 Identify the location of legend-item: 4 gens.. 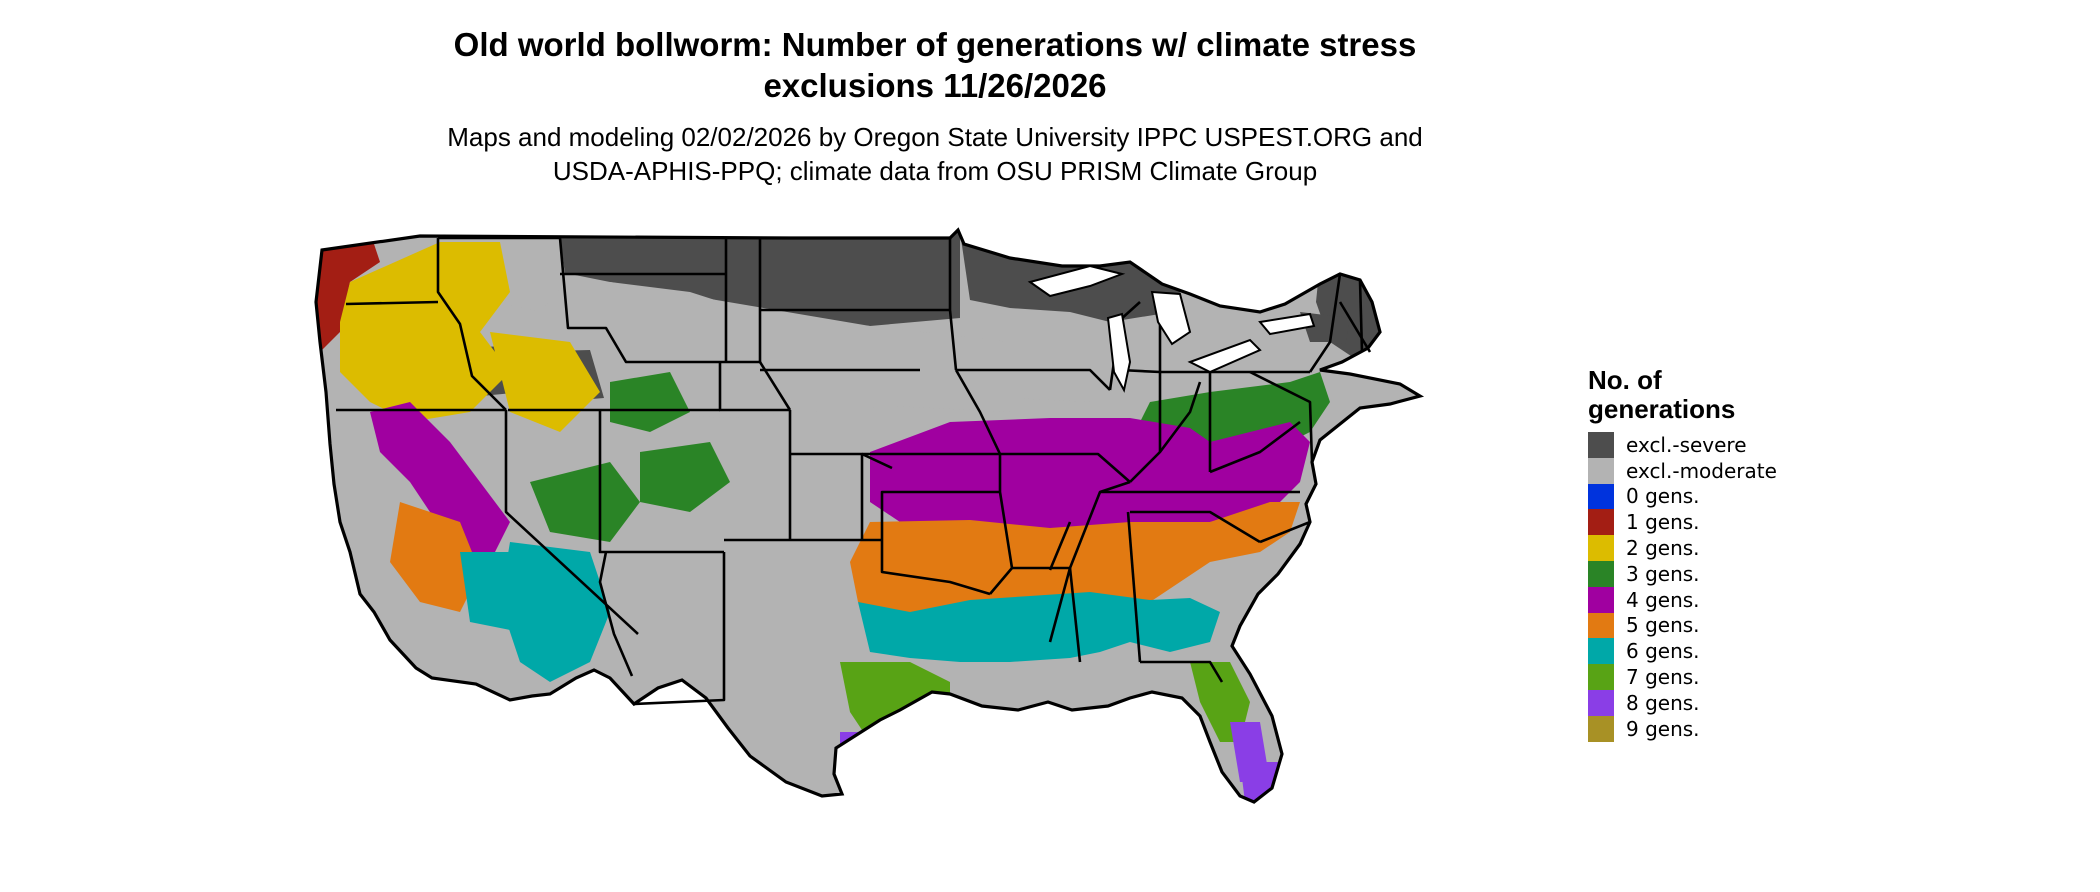
(1738, 599).